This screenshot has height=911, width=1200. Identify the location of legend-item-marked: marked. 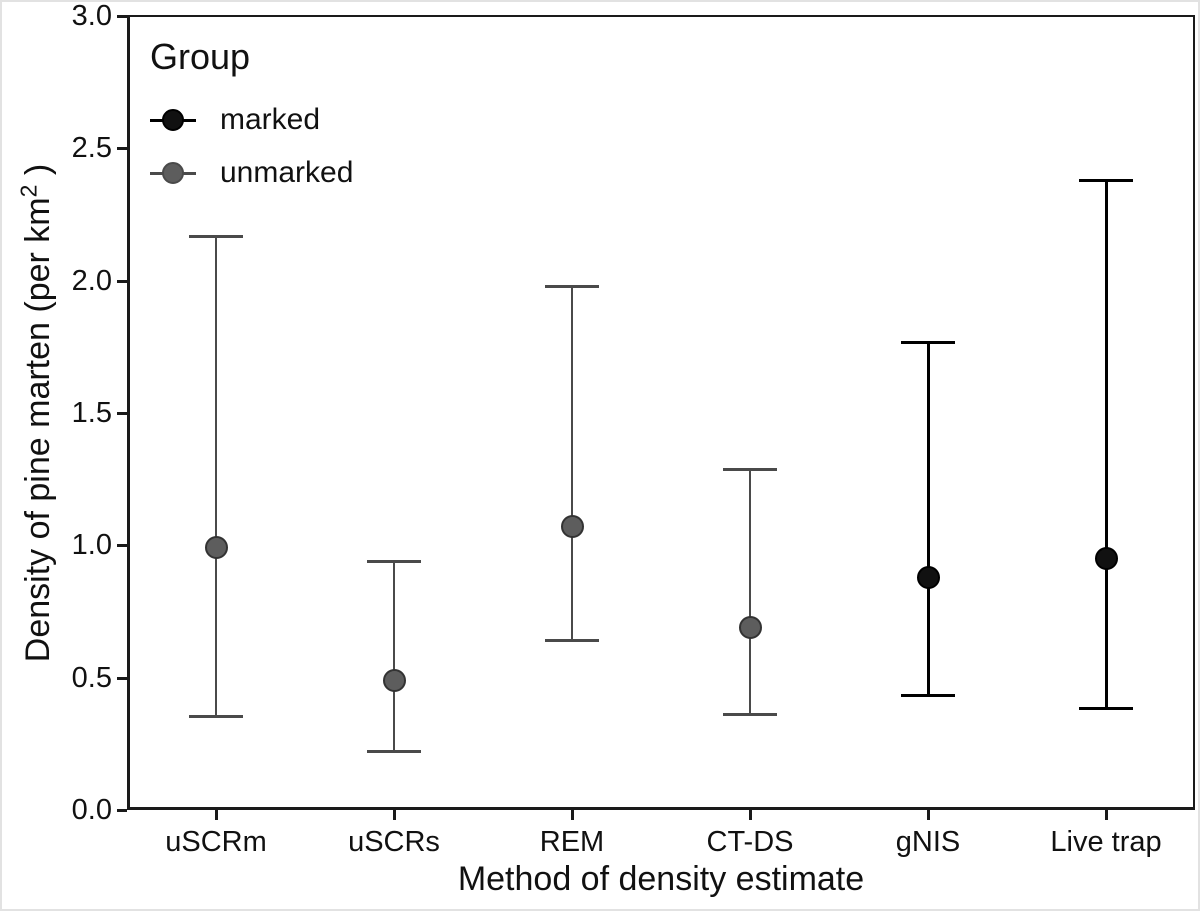
(251, 120).